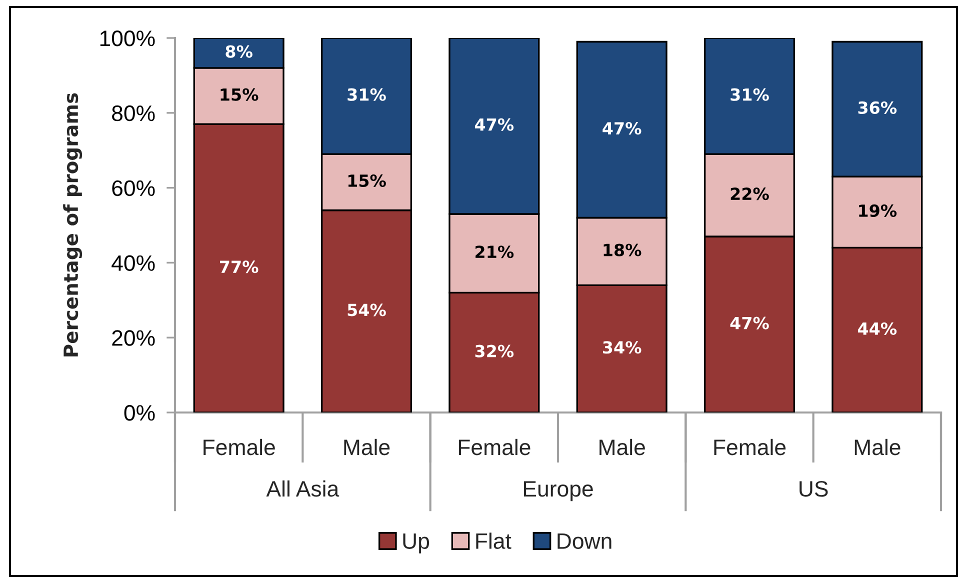 The image size is (960, 580). Describe the element at coordinates (877, 107) in the screenshot. I see `data-label: 36%` at that location.